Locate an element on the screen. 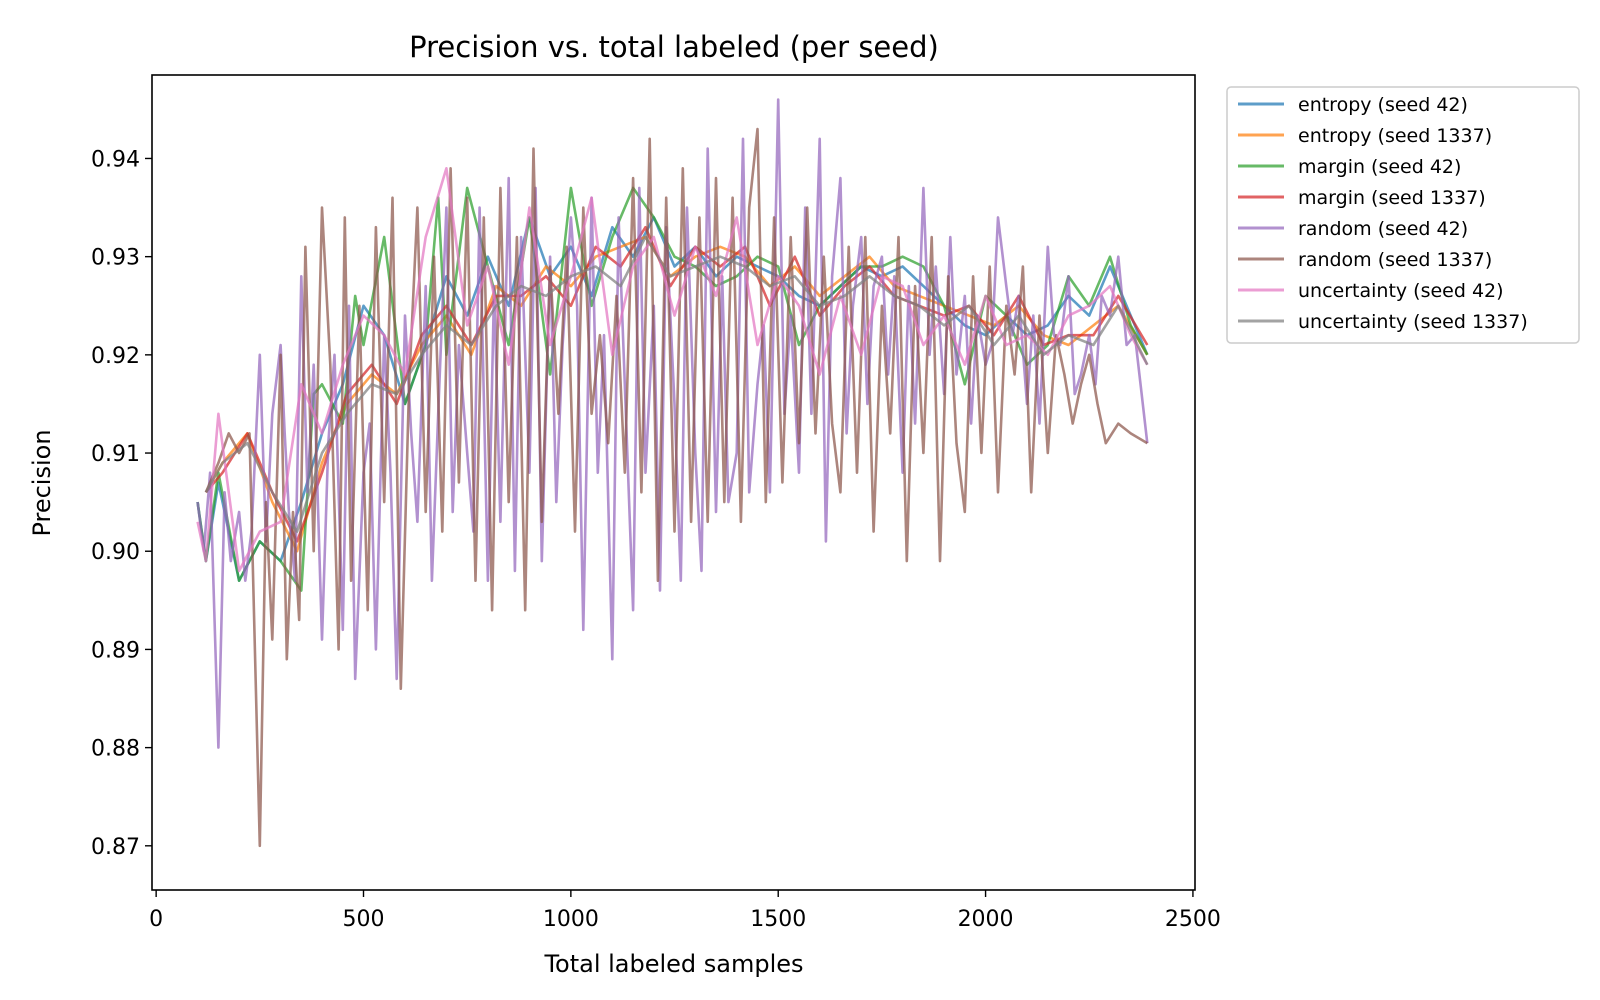 This screenshot has height=1000, width=1600. x-axis: 0 500 1000 1500 2000 2500 is located at coordinates (685, 911).